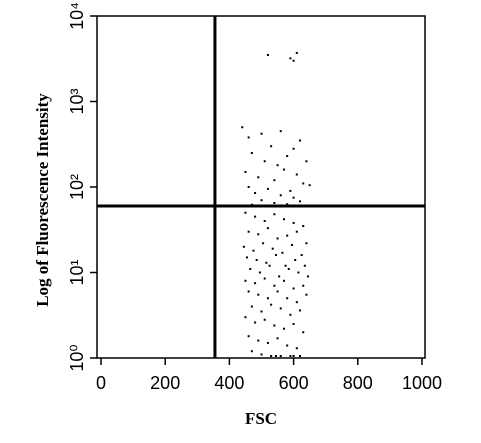  What do you see at coordinates (229, 383) in the screenshot?
I see `x-tick-label: 400` at bounding box center [229, 383].